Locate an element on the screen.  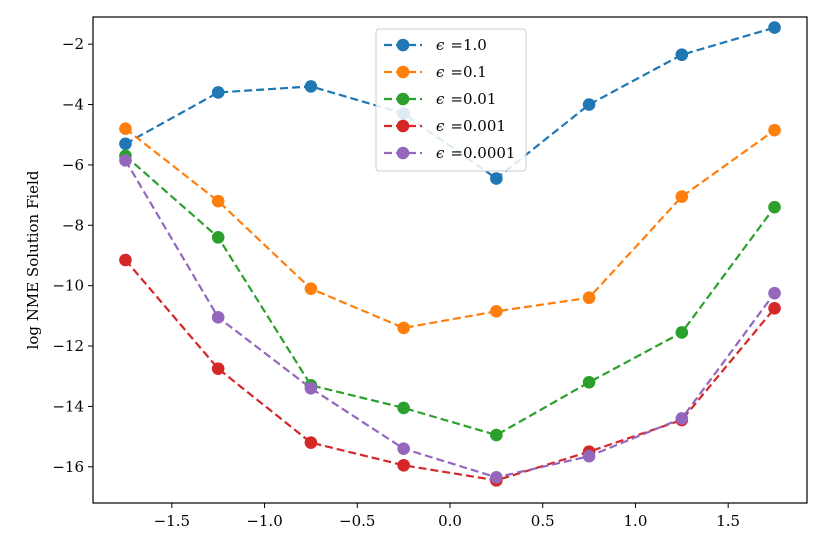
x-tick-label: −0.5 is located at coordinates (357, 521).